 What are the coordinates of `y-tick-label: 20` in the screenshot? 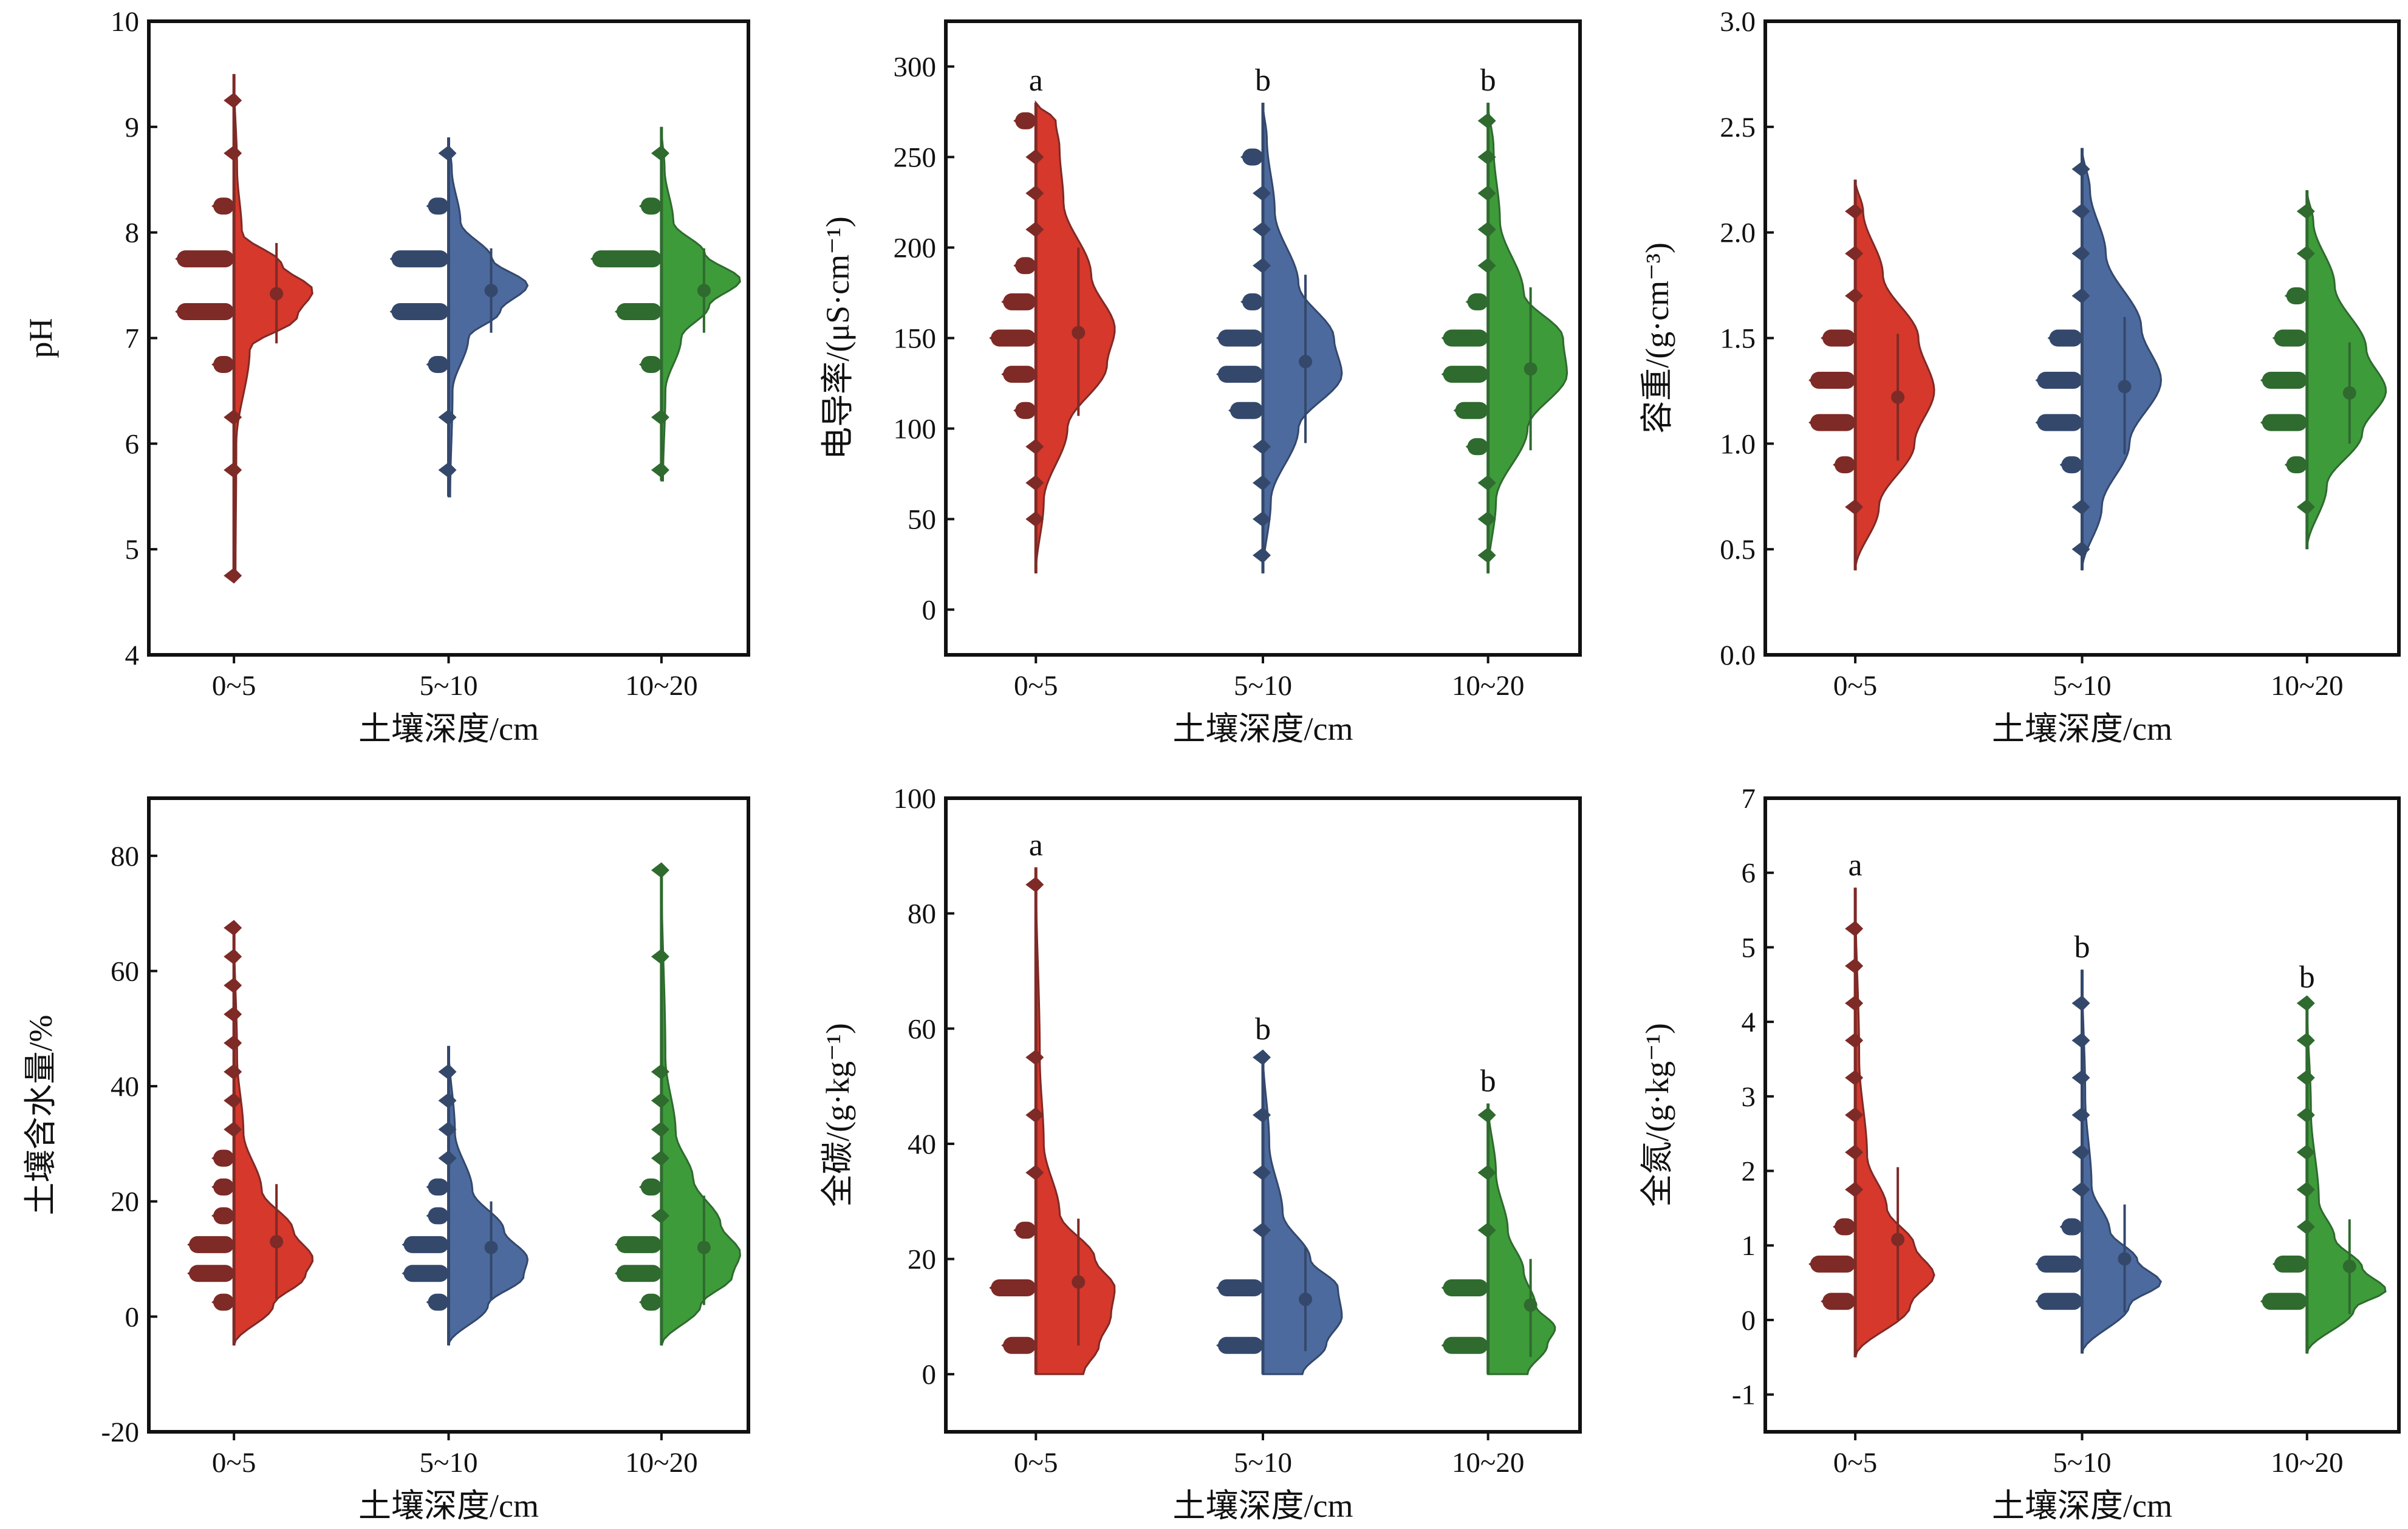 It's located at (922, 1260).